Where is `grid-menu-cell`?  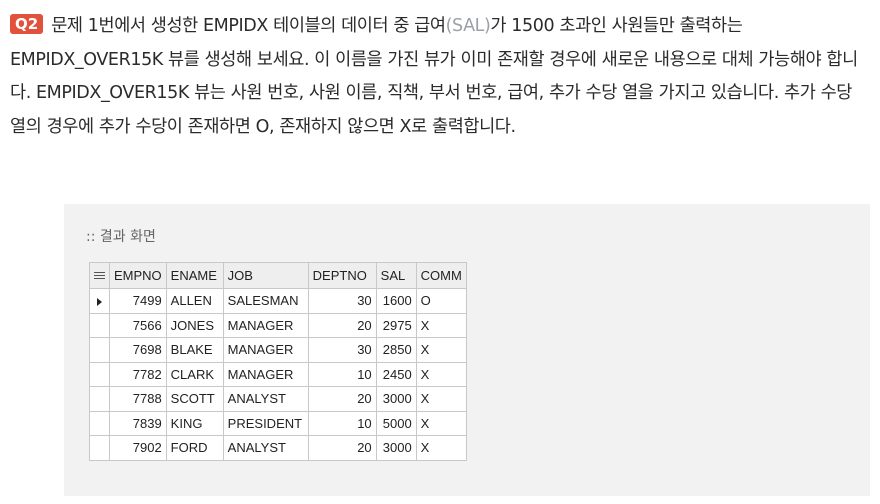 grid-menu-cell is located at coordinates (99, 275).